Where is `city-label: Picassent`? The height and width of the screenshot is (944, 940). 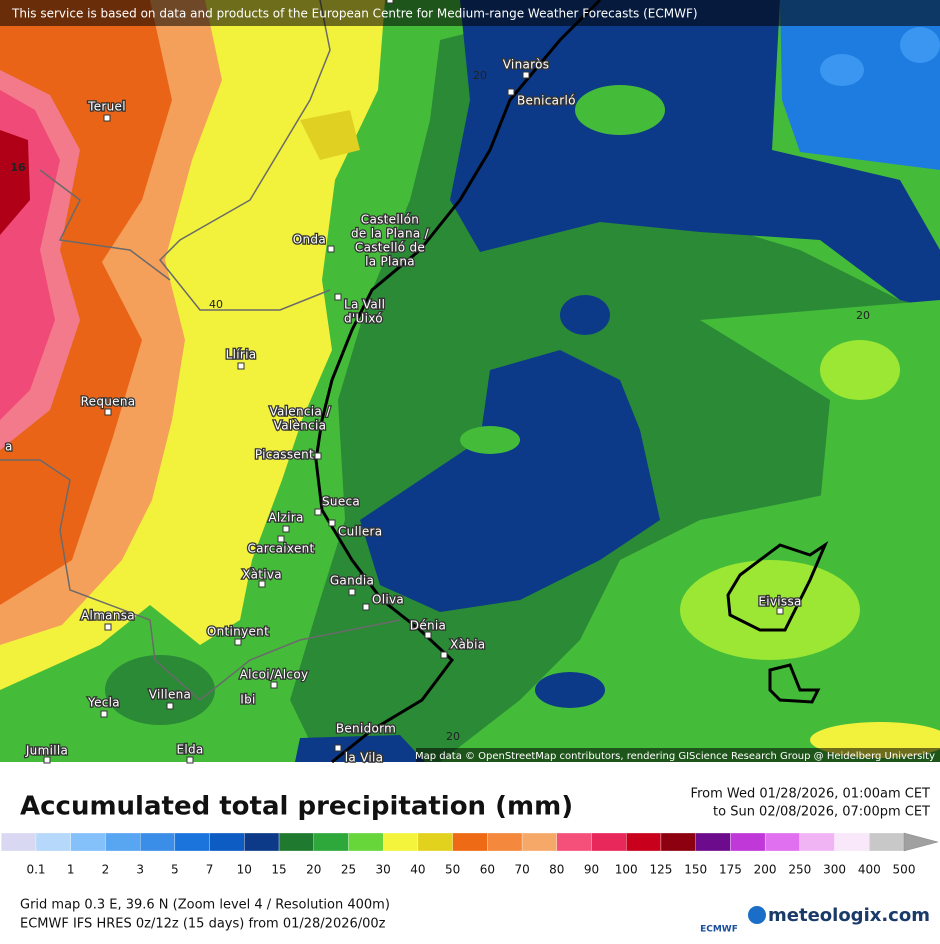
city-label: Picassent is located at coordinates (284, 455).